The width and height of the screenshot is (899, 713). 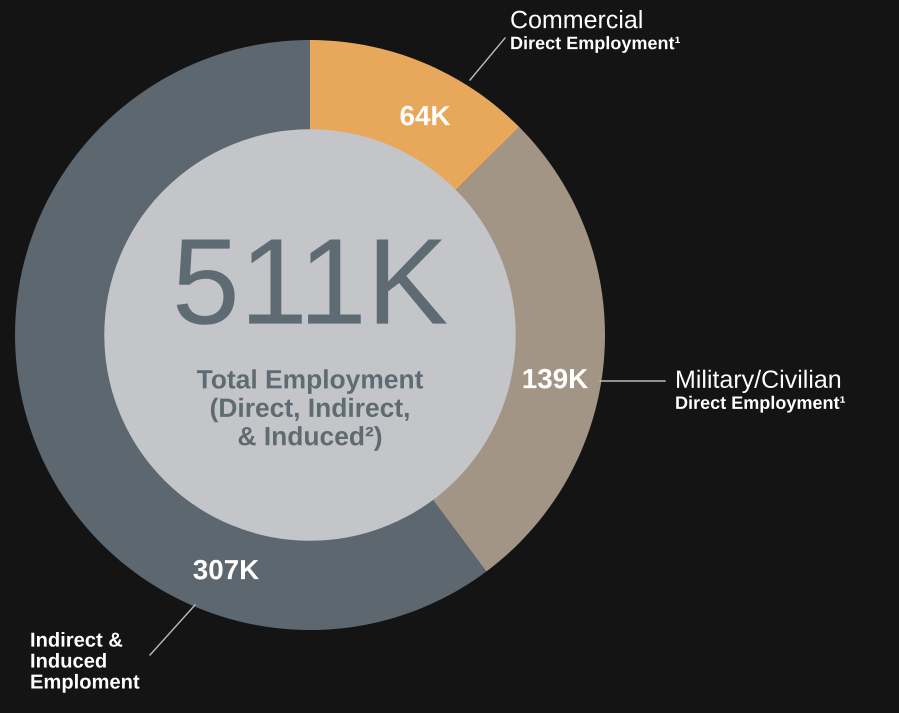 I want to click on data-label: 139K, so click(x=556, y=378).